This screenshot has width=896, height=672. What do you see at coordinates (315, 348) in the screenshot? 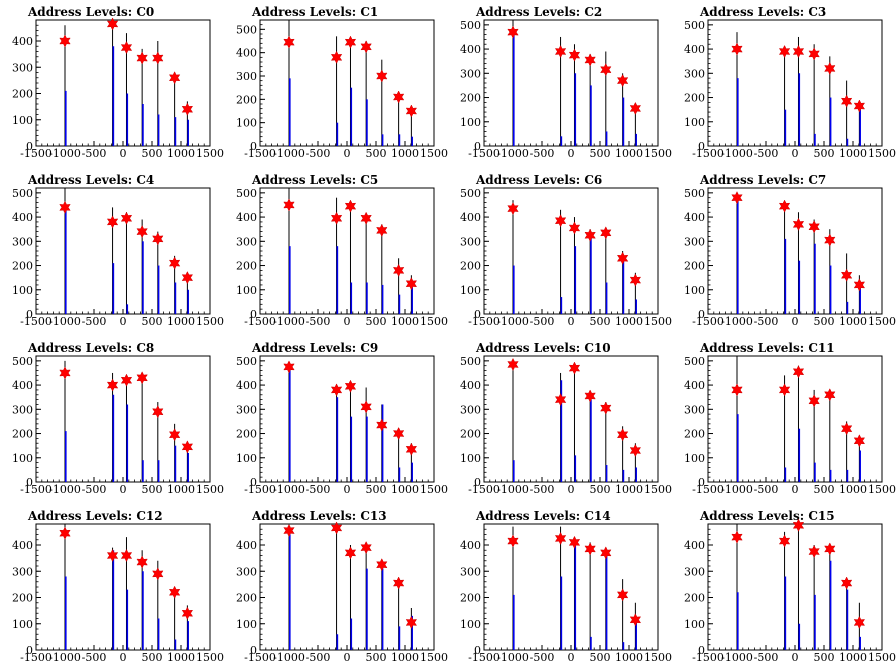
I see `panel-title: Address Levels: C9` at bounding box center [315, 348].